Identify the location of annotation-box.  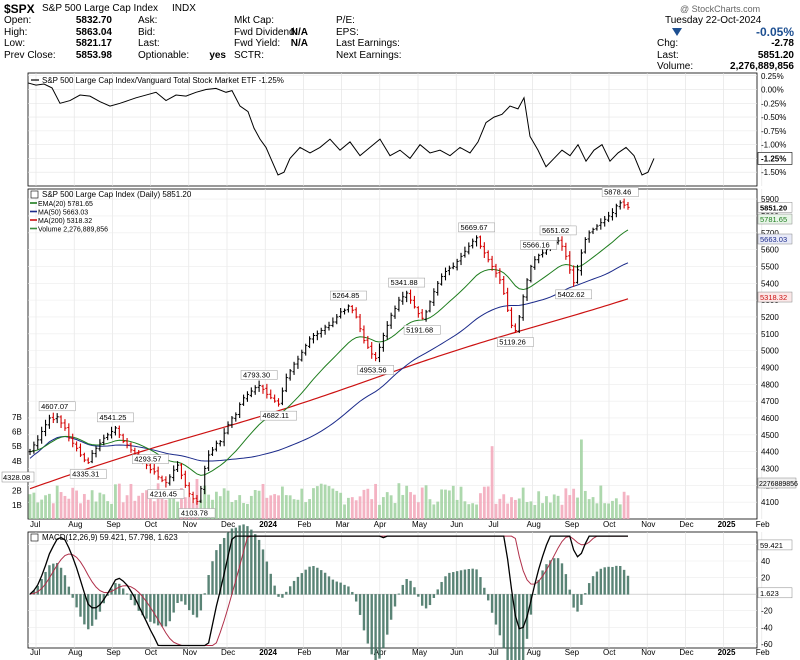
(278, 415).